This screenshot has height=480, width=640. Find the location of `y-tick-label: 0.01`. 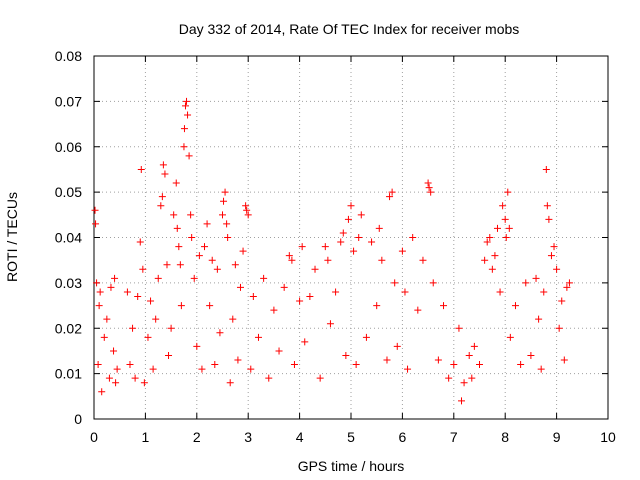

y-tick-label: 0.01 is located at coordinates (68, 374).